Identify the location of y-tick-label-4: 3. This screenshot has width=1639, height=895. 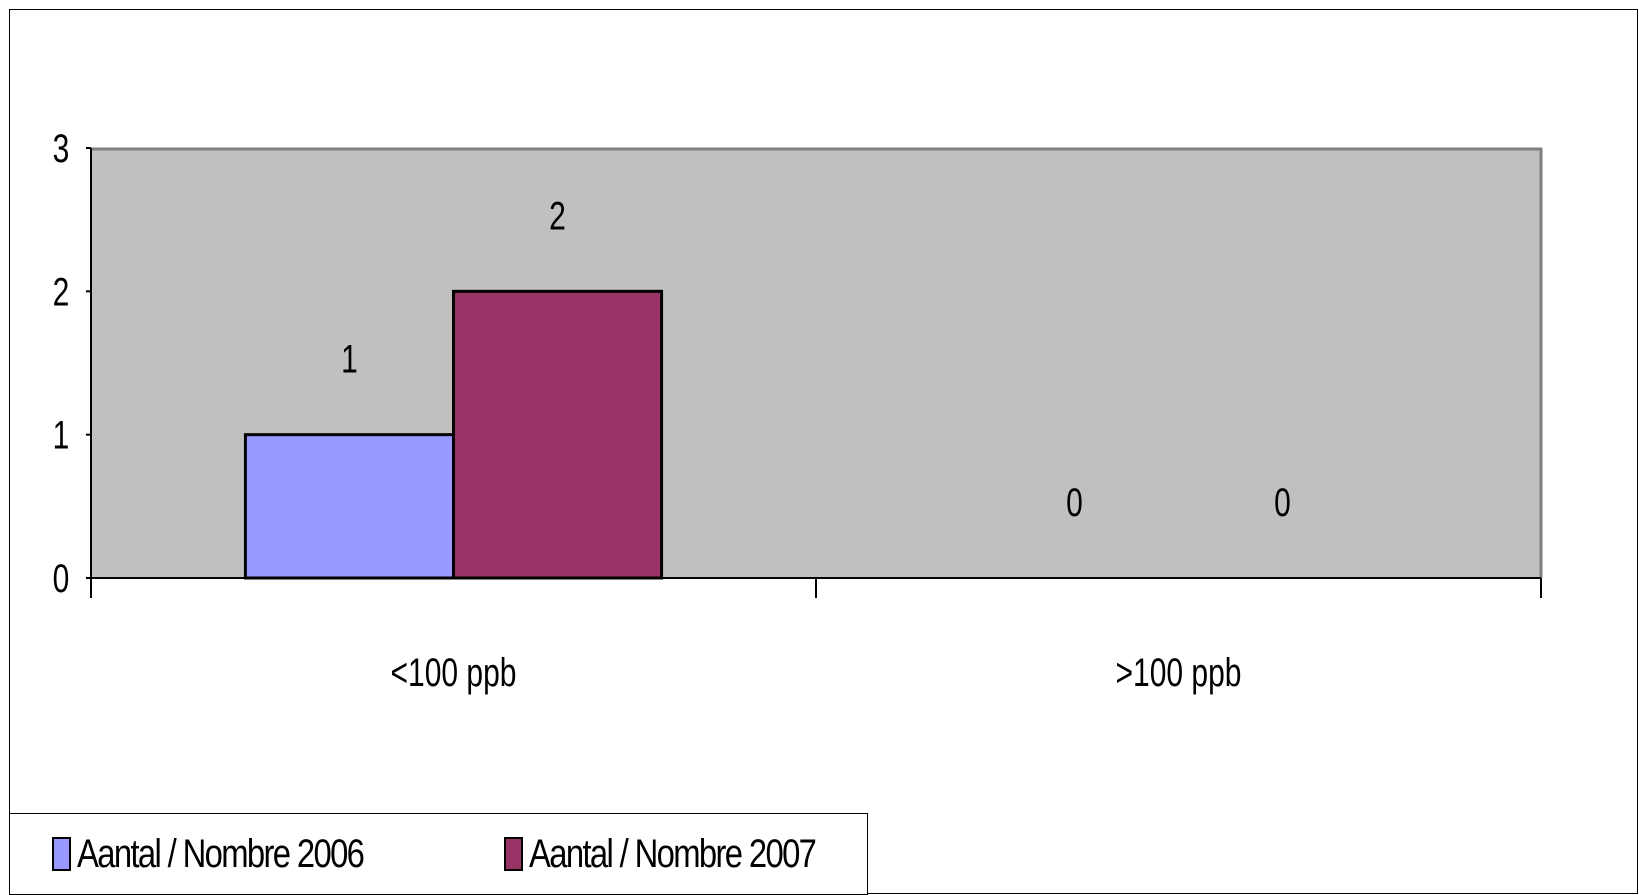
(61, 149).